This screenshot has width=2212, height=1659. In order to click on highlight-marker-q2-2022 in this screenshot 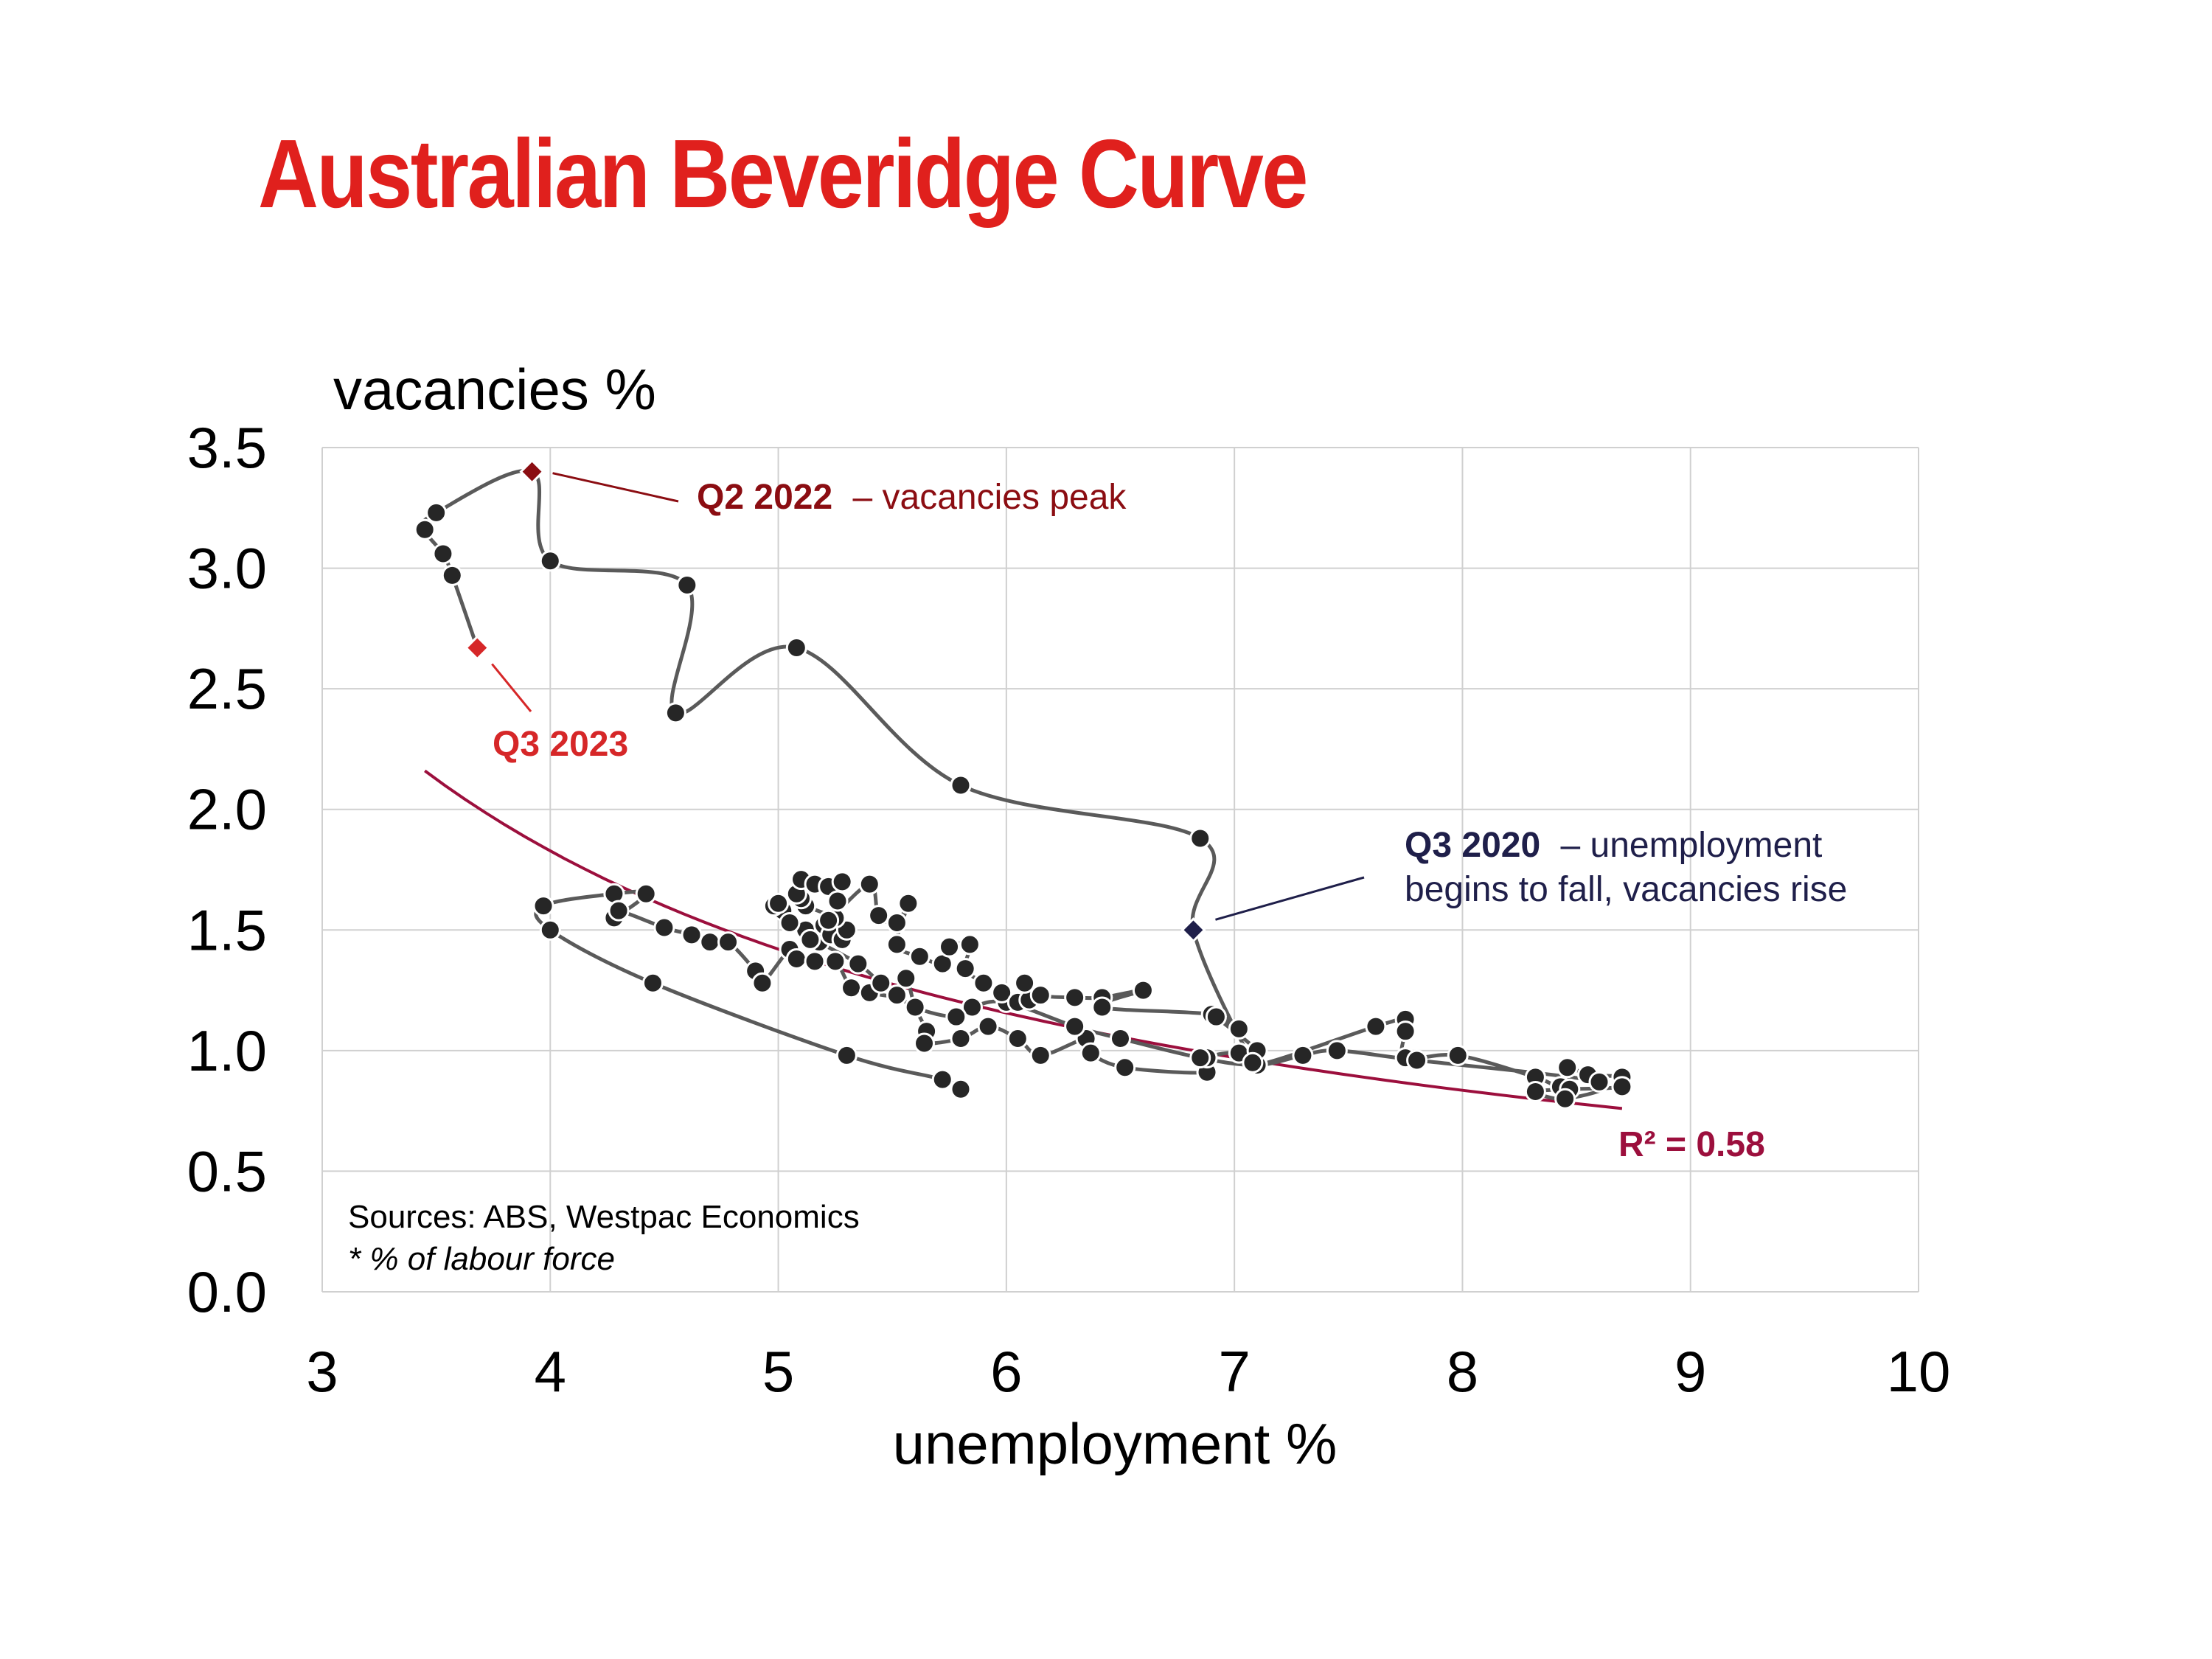, I will do `click(532, 471)`.